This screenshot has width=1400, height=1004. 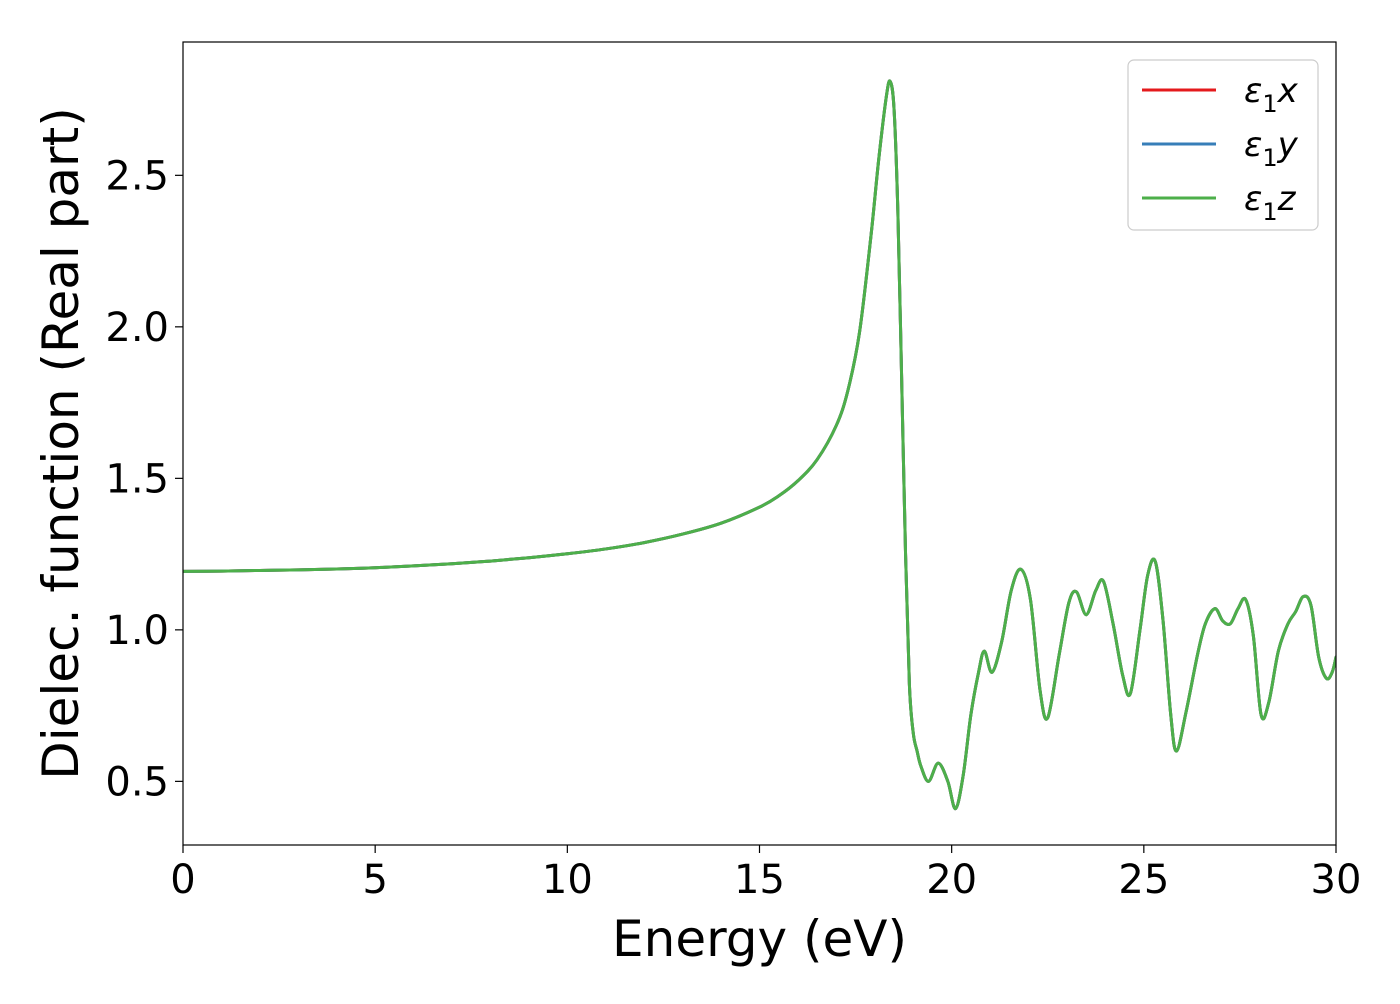 I want to click on legend-label-3: ε1z, so click(x=1270, y=202).